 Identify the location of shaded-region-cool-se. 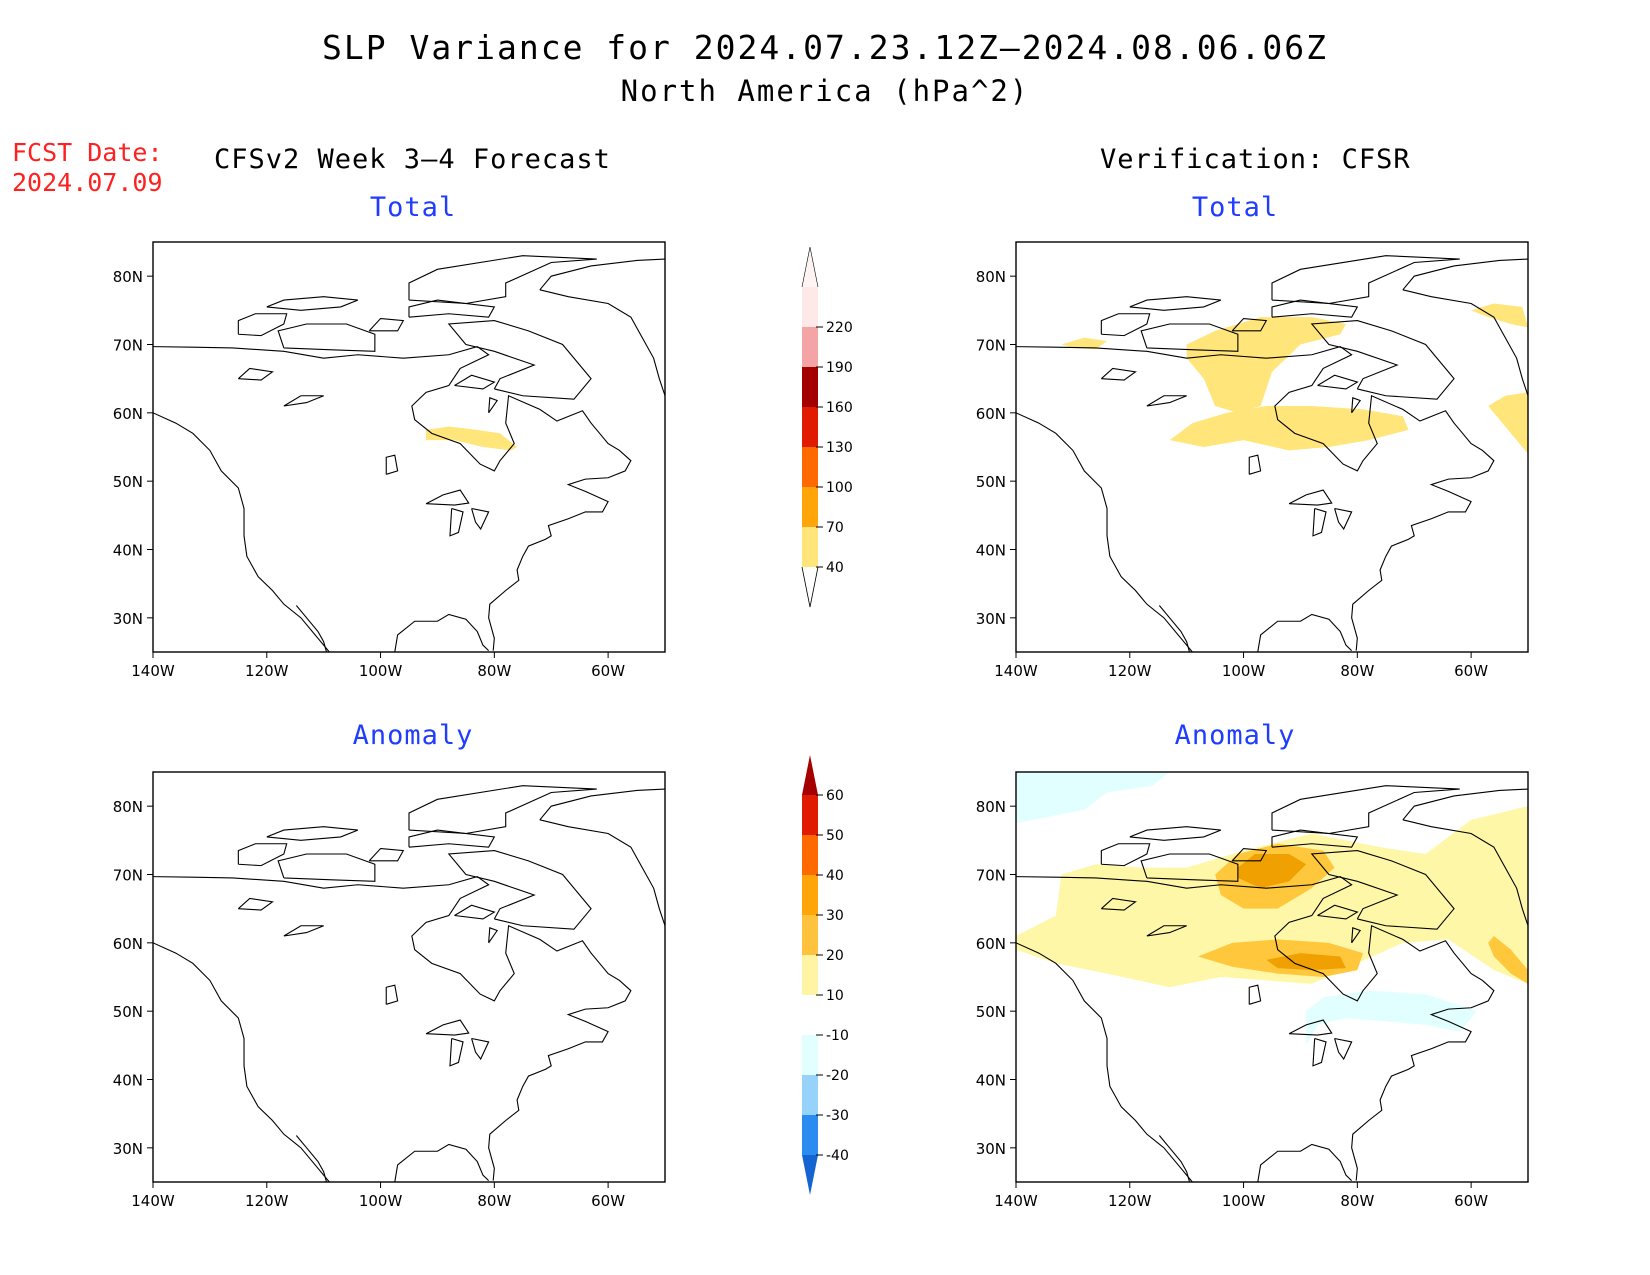
(1391, 1018).